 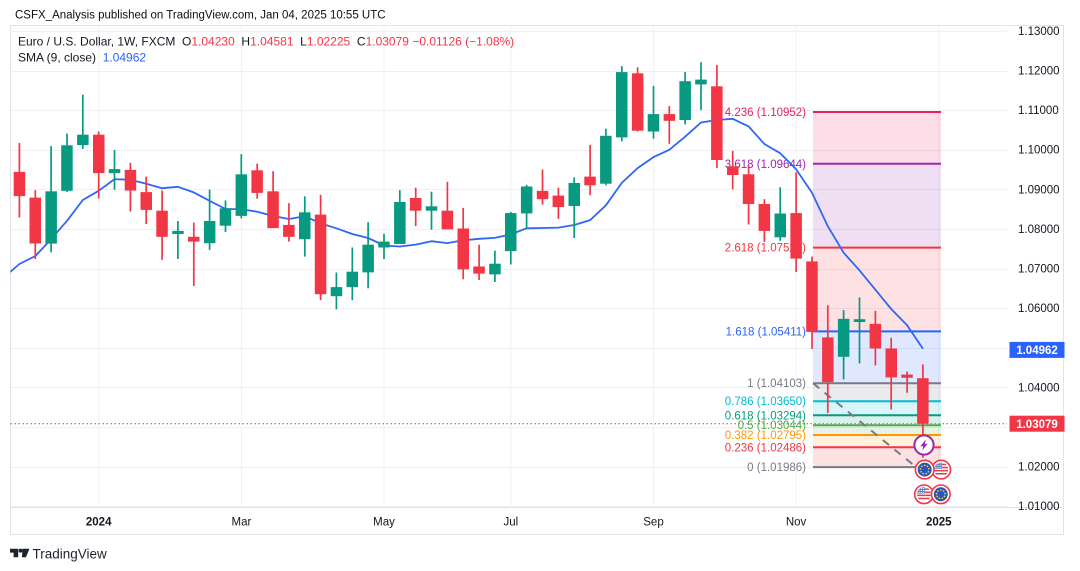 What do you see at coordinates (765, 249) in the screenshot?
I see `svg-text: 2.618 (1.07528)` at bounding box center [765, 249].